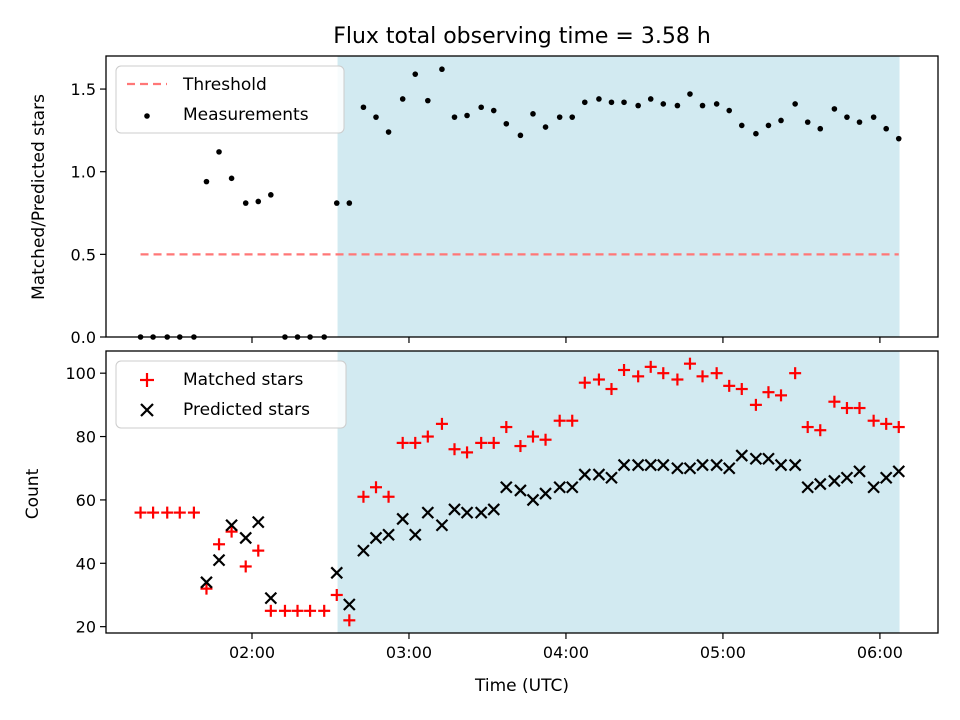  Describe the element at coordinates (83, 254) in the screenshot. I see `y-tick-label: 0.5` at that location.